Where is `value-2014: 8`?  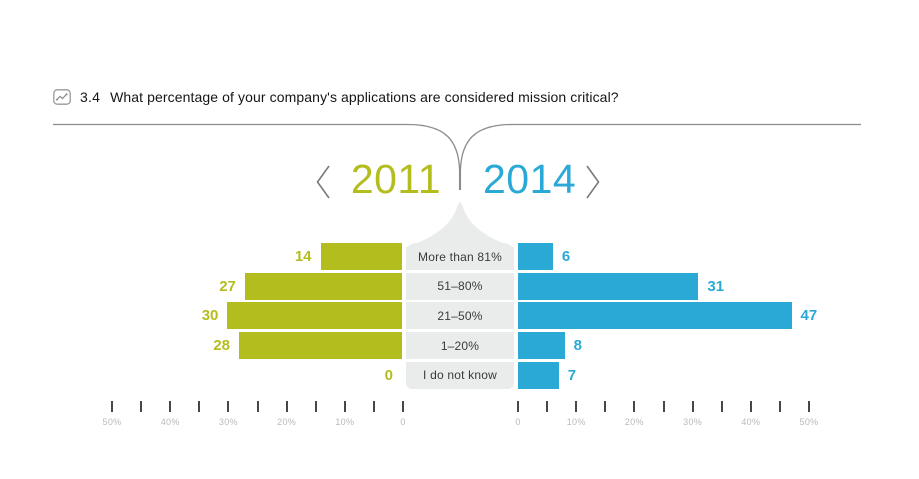 value-2014: 8 is located at coordinates (577, 346).